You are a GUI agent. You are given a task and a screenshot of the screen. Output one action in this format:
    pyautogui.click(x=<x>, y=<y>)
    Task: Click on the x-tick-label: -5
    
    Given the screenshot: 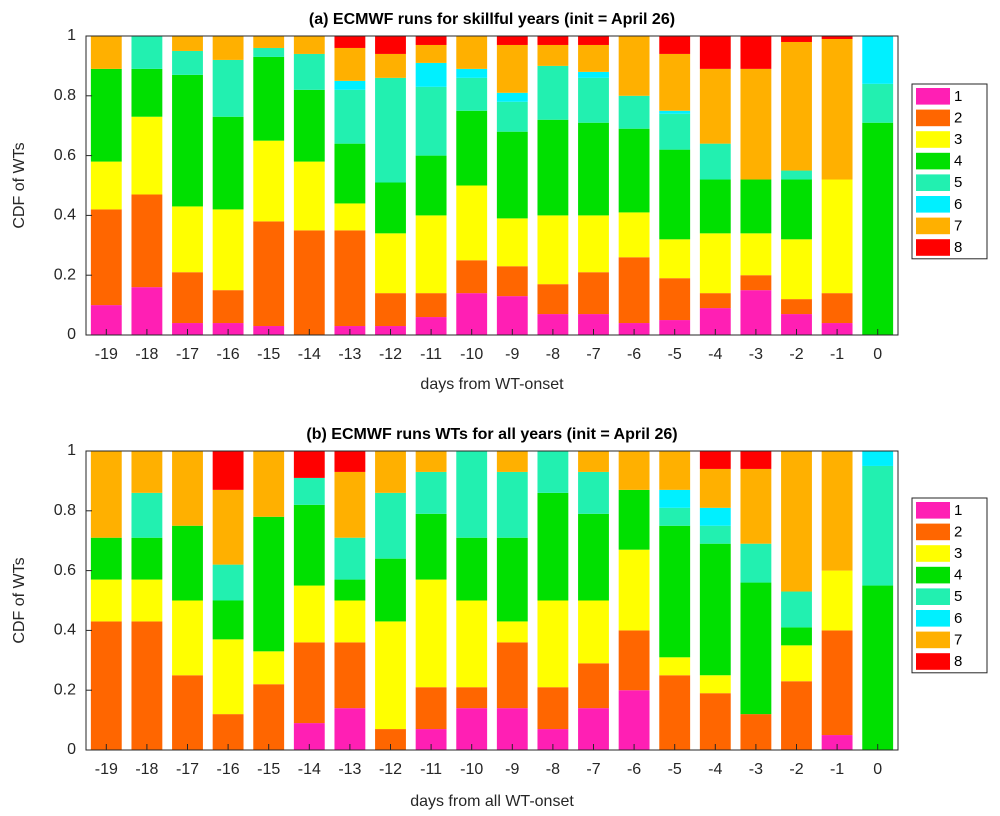 What is the action you would take?
    pyautogui.click(x=675, y=354)
    